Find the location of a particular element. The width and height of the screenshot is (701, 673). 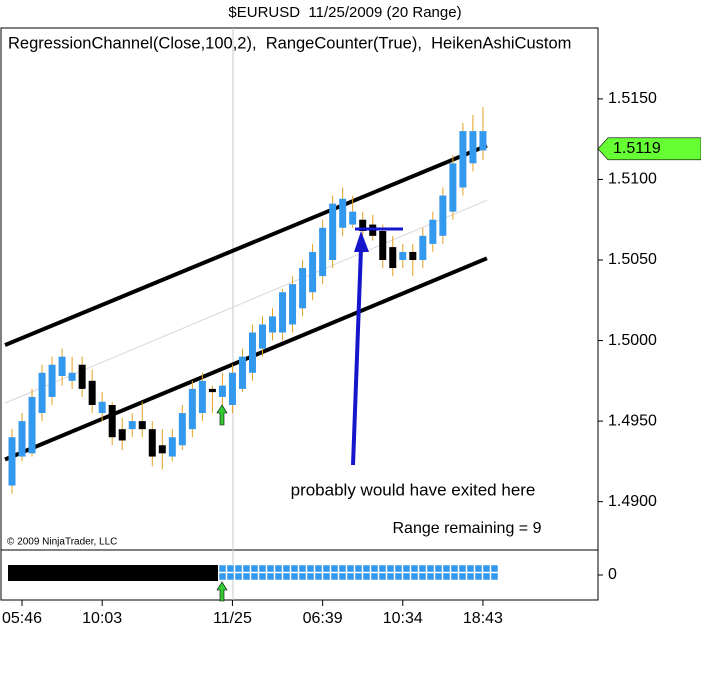

last-price-tag is located at coordinates (649, 149).